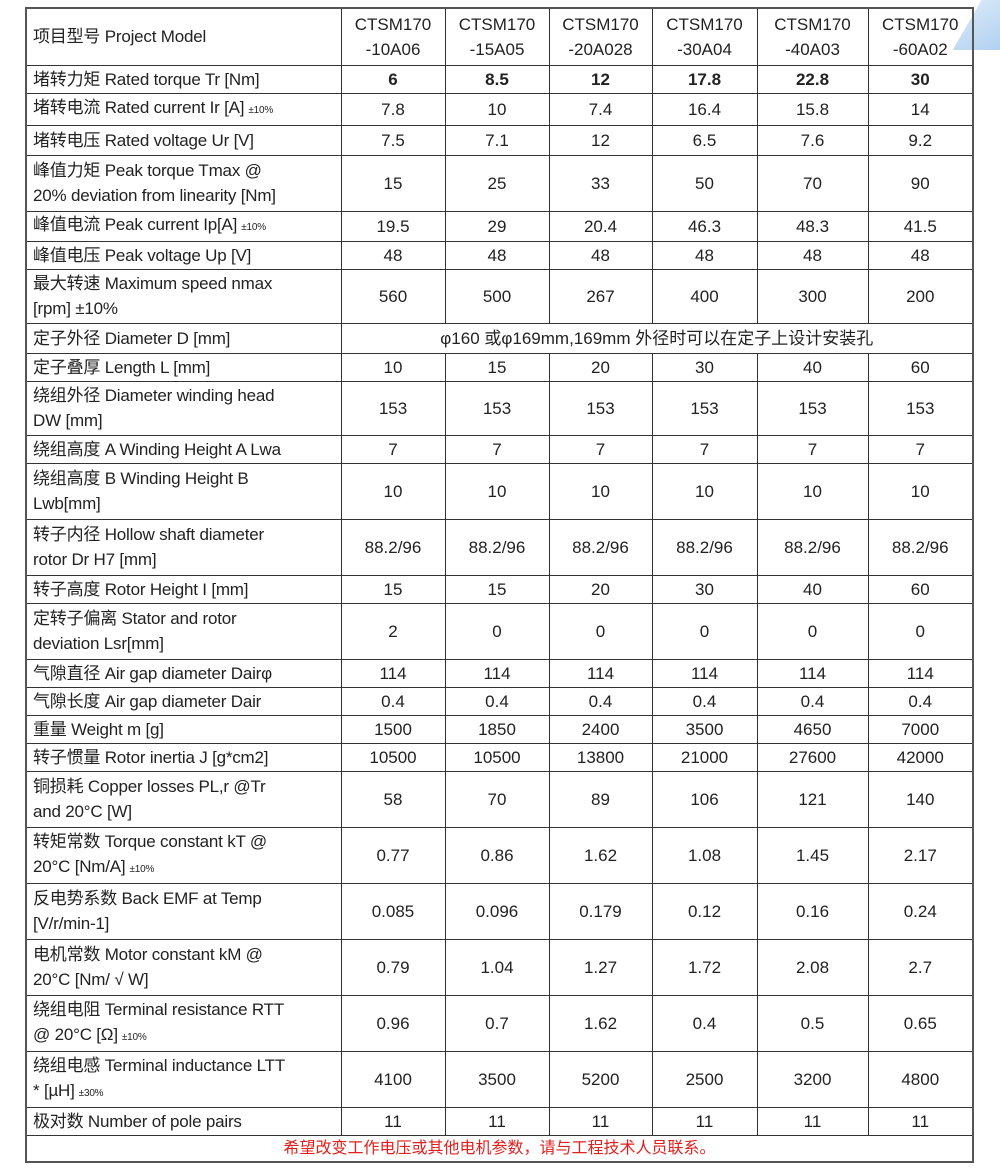 This screenshot has height=1176, width=1000. Describe the element at coordinates (497, 911) in the screenshot. I see `value-cell: 0.096` at that location.